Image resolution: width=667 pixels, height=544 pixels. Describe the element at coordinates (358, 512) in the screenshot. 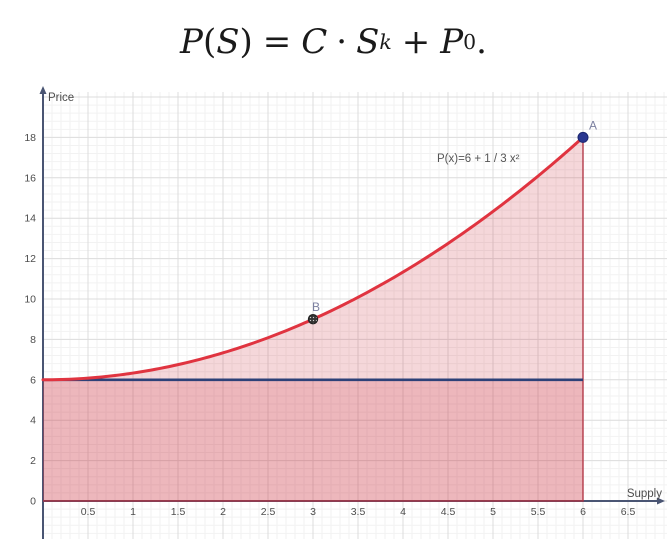

I see `x-tick-label: 3.5` at that location.